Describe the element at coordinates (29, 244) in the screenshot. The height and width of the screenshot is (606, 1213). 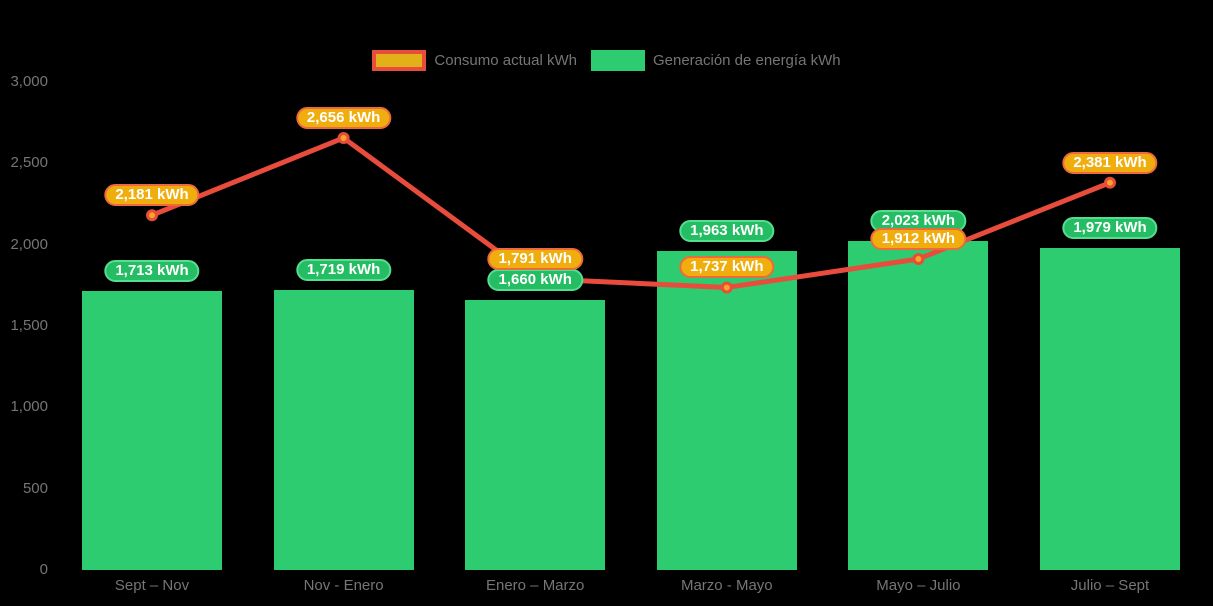
I see `y-axis-tick-label: 2,000` at that location.